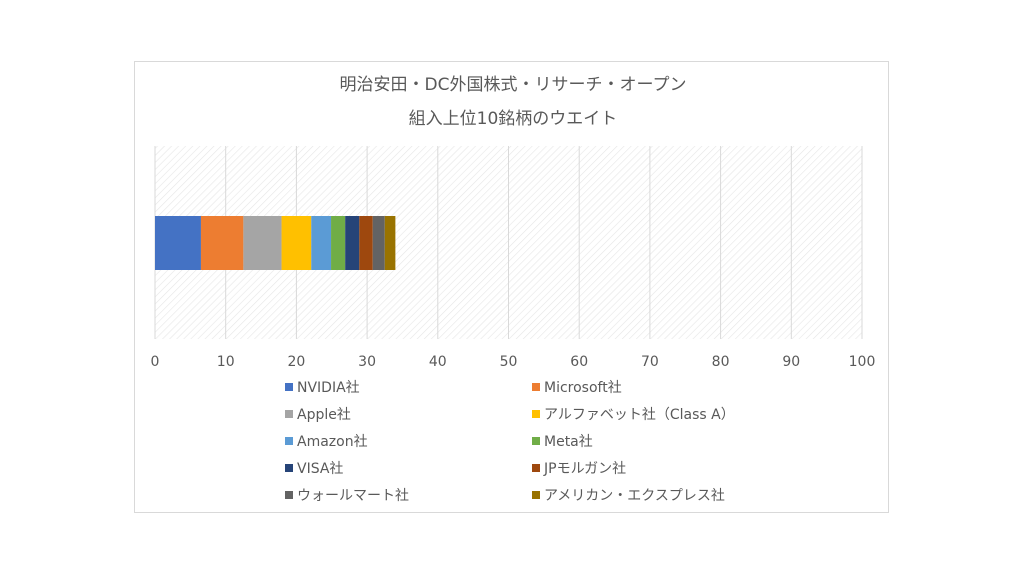  What do you see at coordinates (639, 415) in the screenshot?
I see `legend-label: アルファベット社（Class A）` at bounding box center [639, 415].